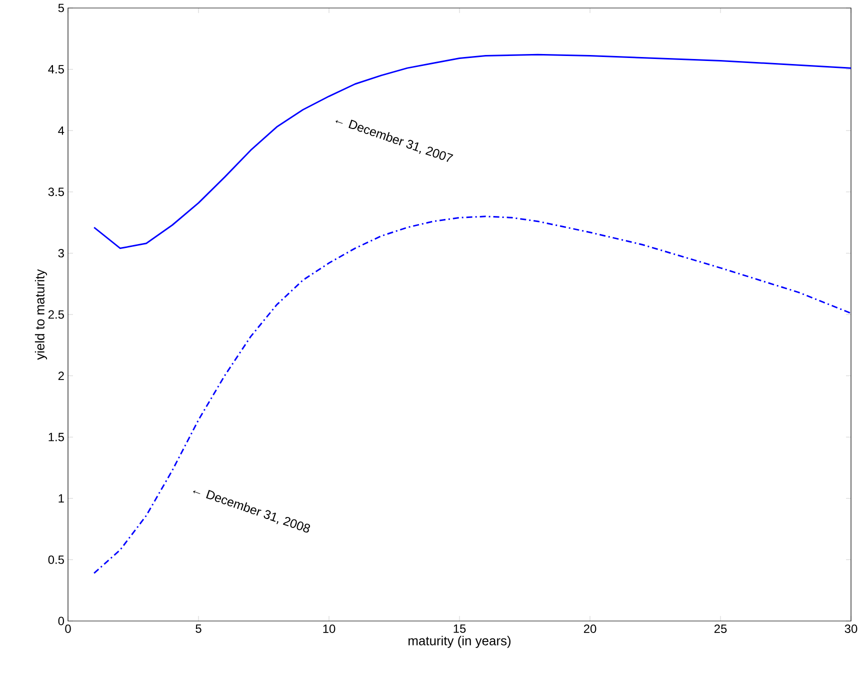 The height and width of the screenshot is (673, 861). I want to click on x-tick-label: 10, so click(329, 628).